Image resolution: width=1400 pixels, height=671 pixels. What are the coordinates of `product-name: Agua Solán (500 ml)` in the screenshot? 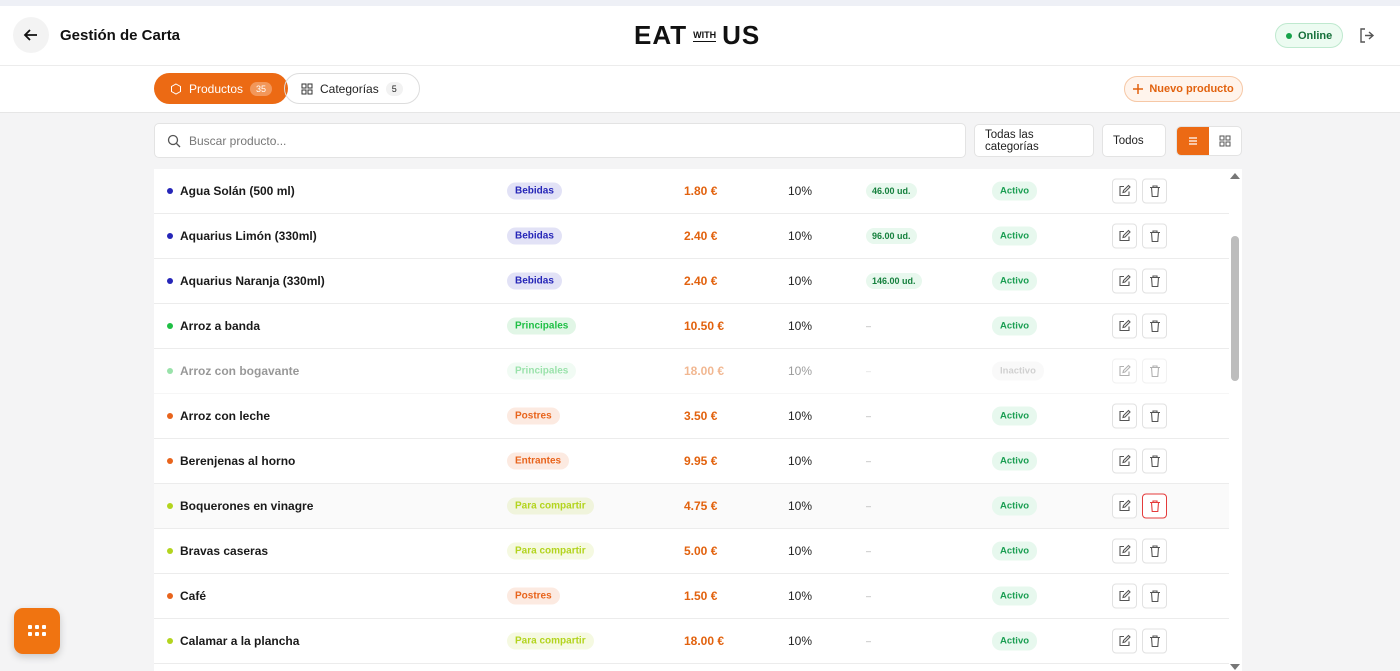 It's located at (237, 191).